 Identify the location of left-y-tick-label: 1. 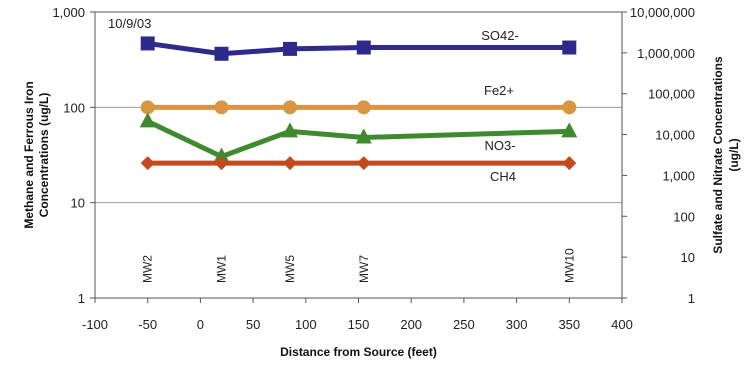
(81, 298).